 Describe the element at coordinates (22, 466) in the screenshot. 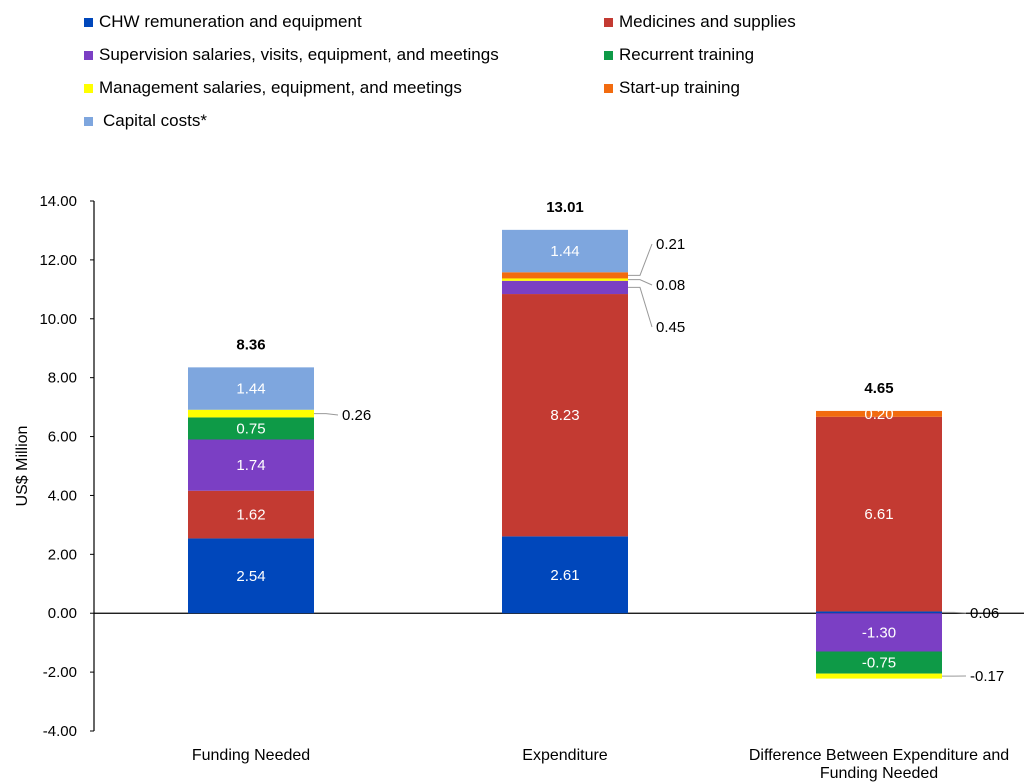

I see `y-axis-label: US$ Million` at that location.